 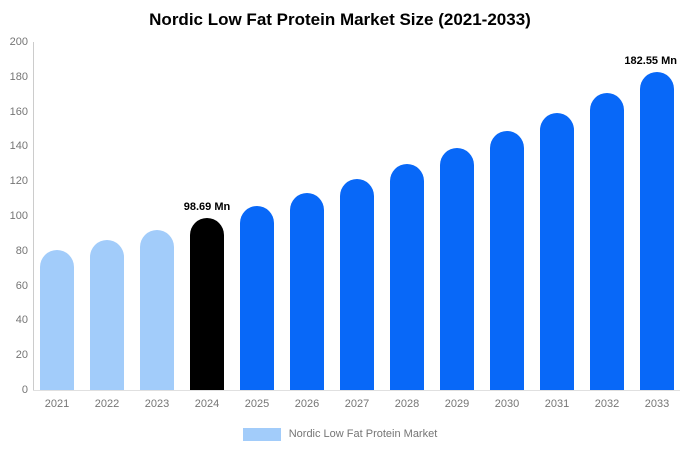 I want to click on x-axis-label-2031: 2031, so click(x=557, y=404).